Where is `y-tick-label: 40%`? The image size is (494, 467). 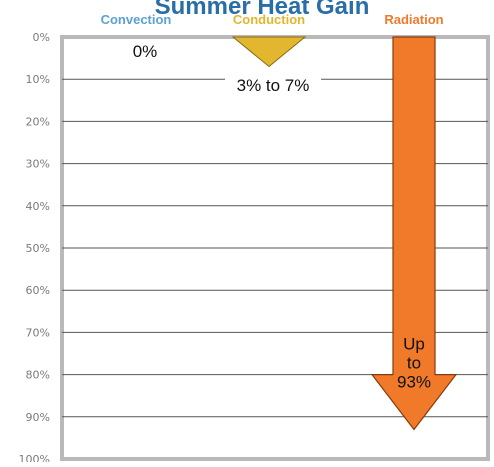 y-tick-label: 40% is located at coordinates (38, 206).